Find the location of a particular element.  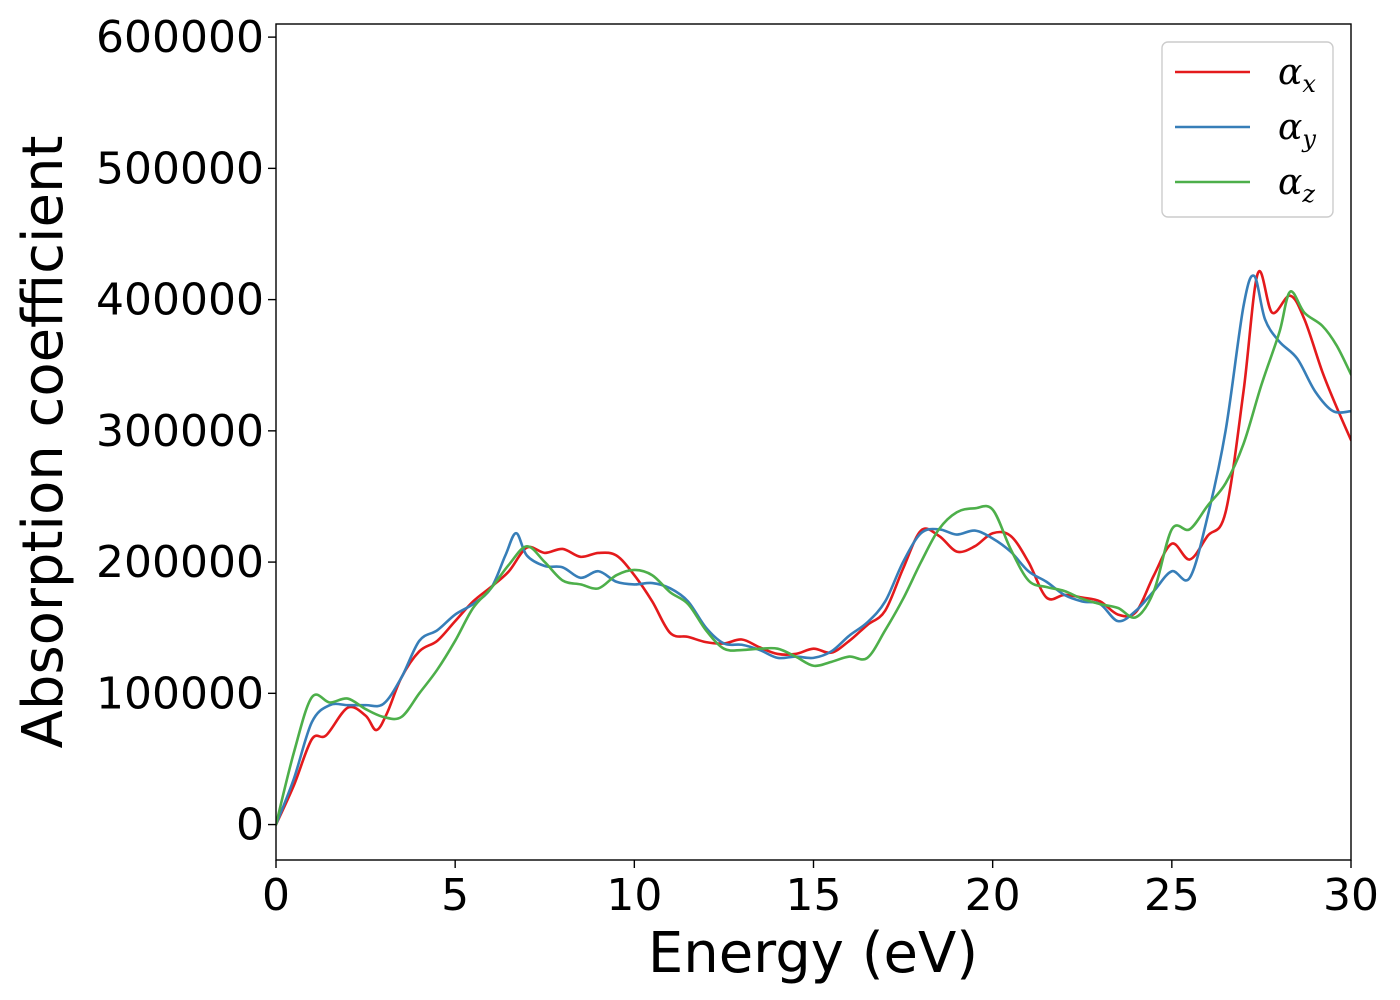

y-tick-label: 300000 is located at coordinates (180, 431).